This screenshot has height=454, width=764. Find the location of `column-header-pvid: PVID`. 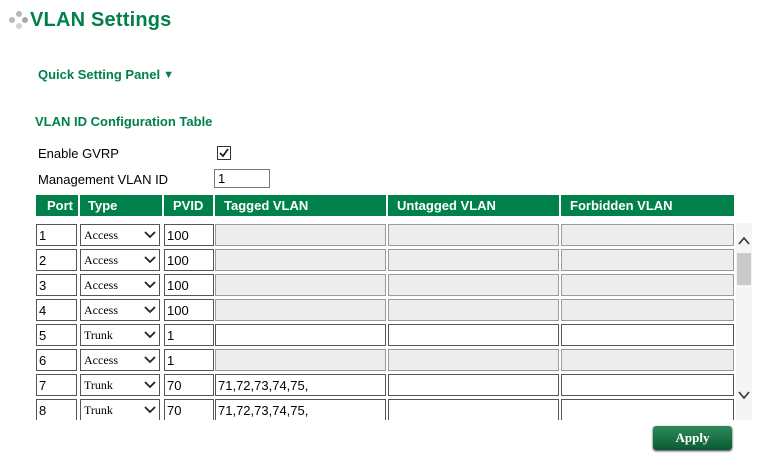

column-header-pvid: PVID is located at coordinates (188, 205).